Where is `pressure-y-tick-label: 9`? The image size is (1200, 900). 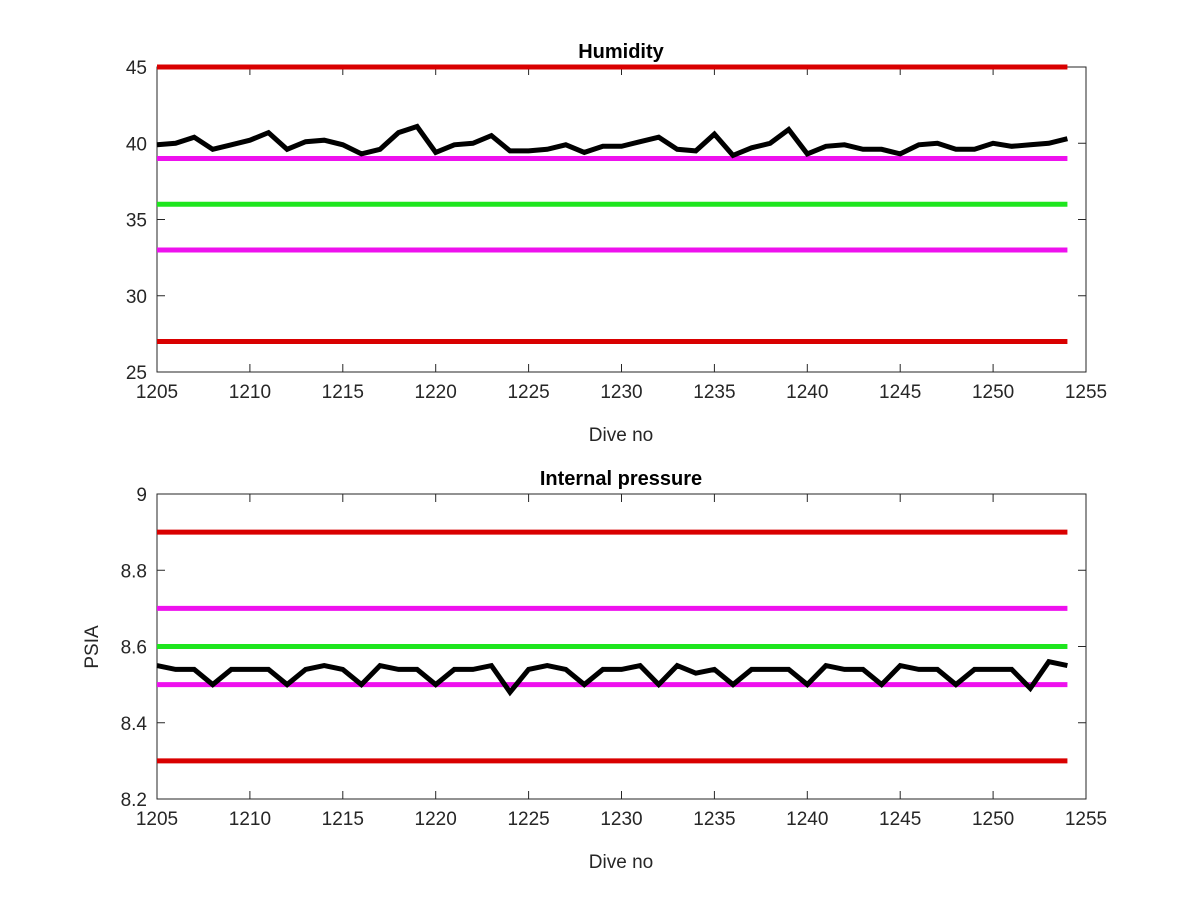 pressure-y-tick-label: 9 is located at coordinates (141, 495).